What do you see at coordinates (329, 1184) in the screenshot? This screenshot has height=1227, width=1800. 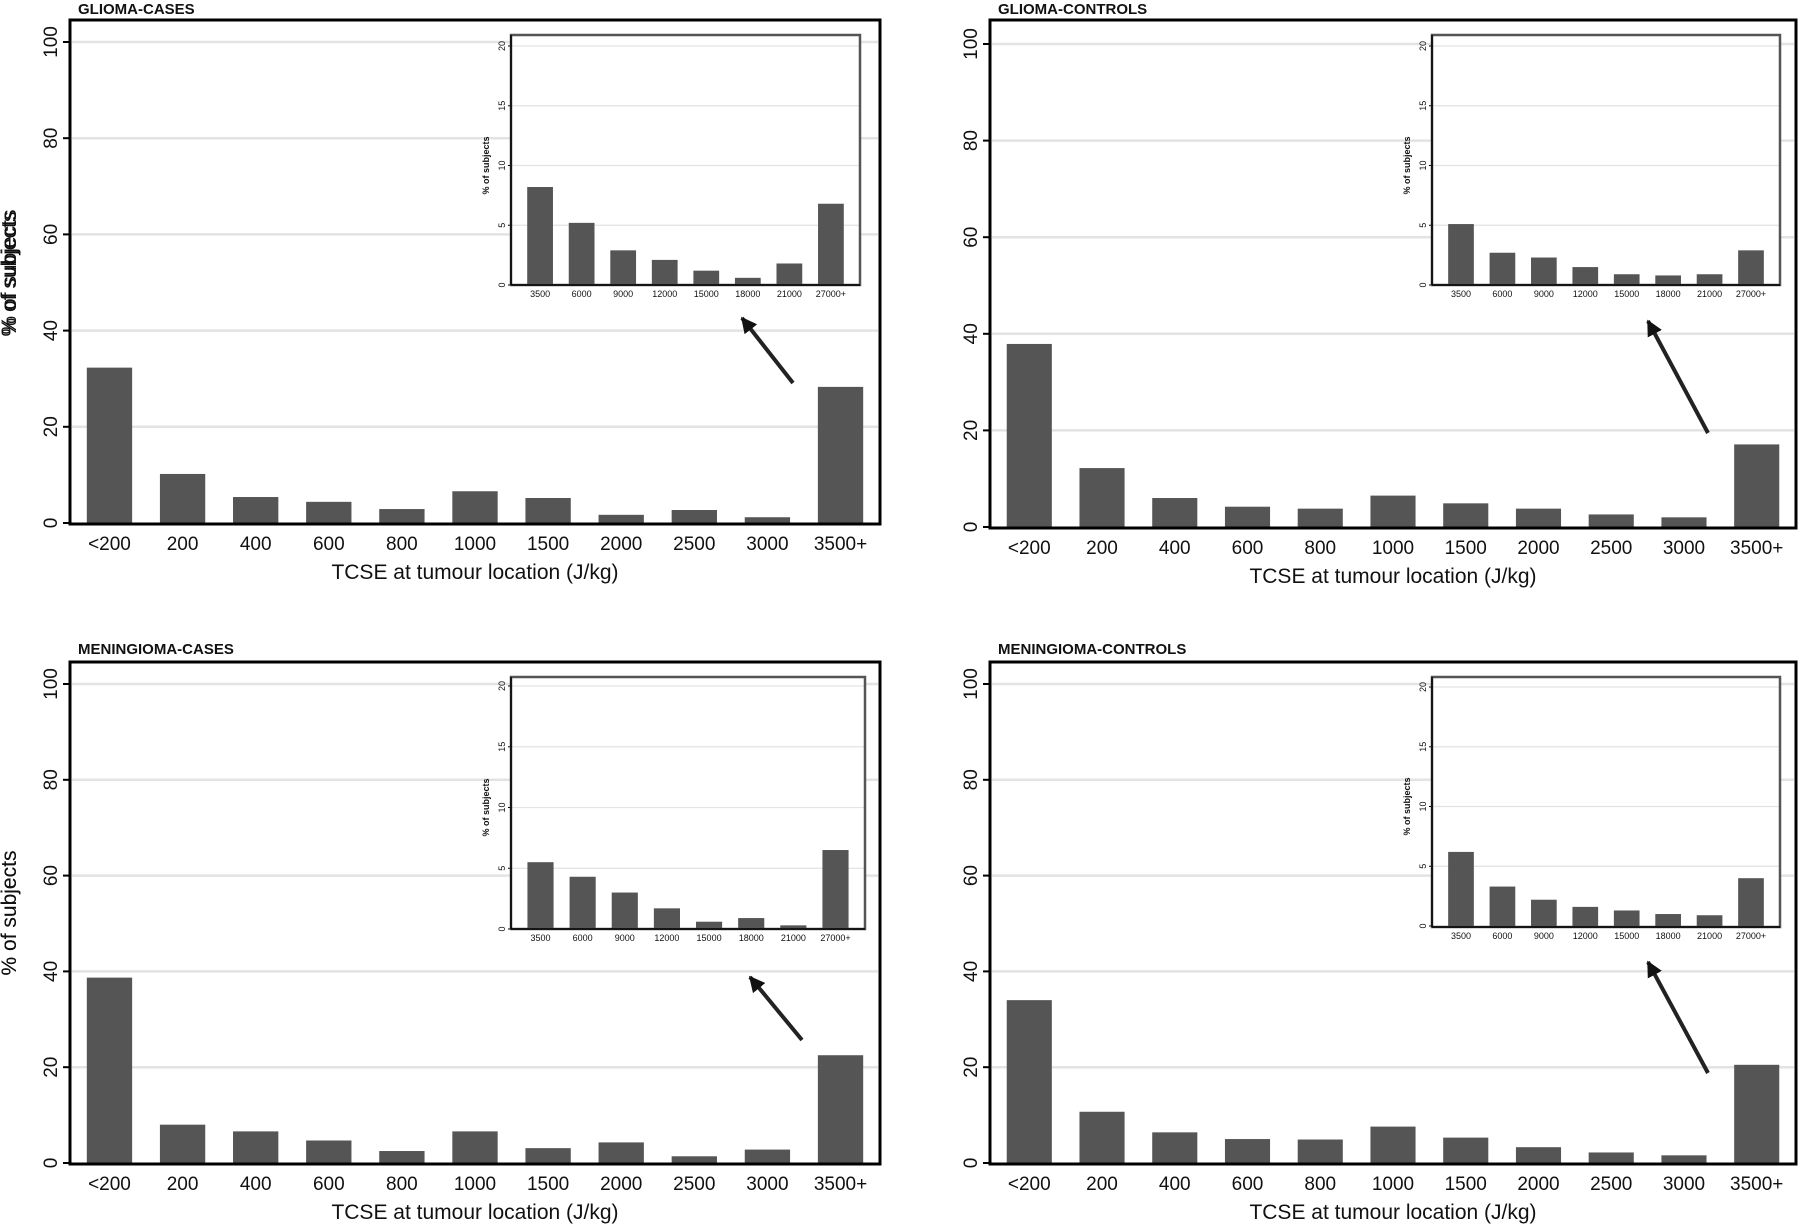 I see `x-tick-label: 600` at bounding box center [329, 1184].